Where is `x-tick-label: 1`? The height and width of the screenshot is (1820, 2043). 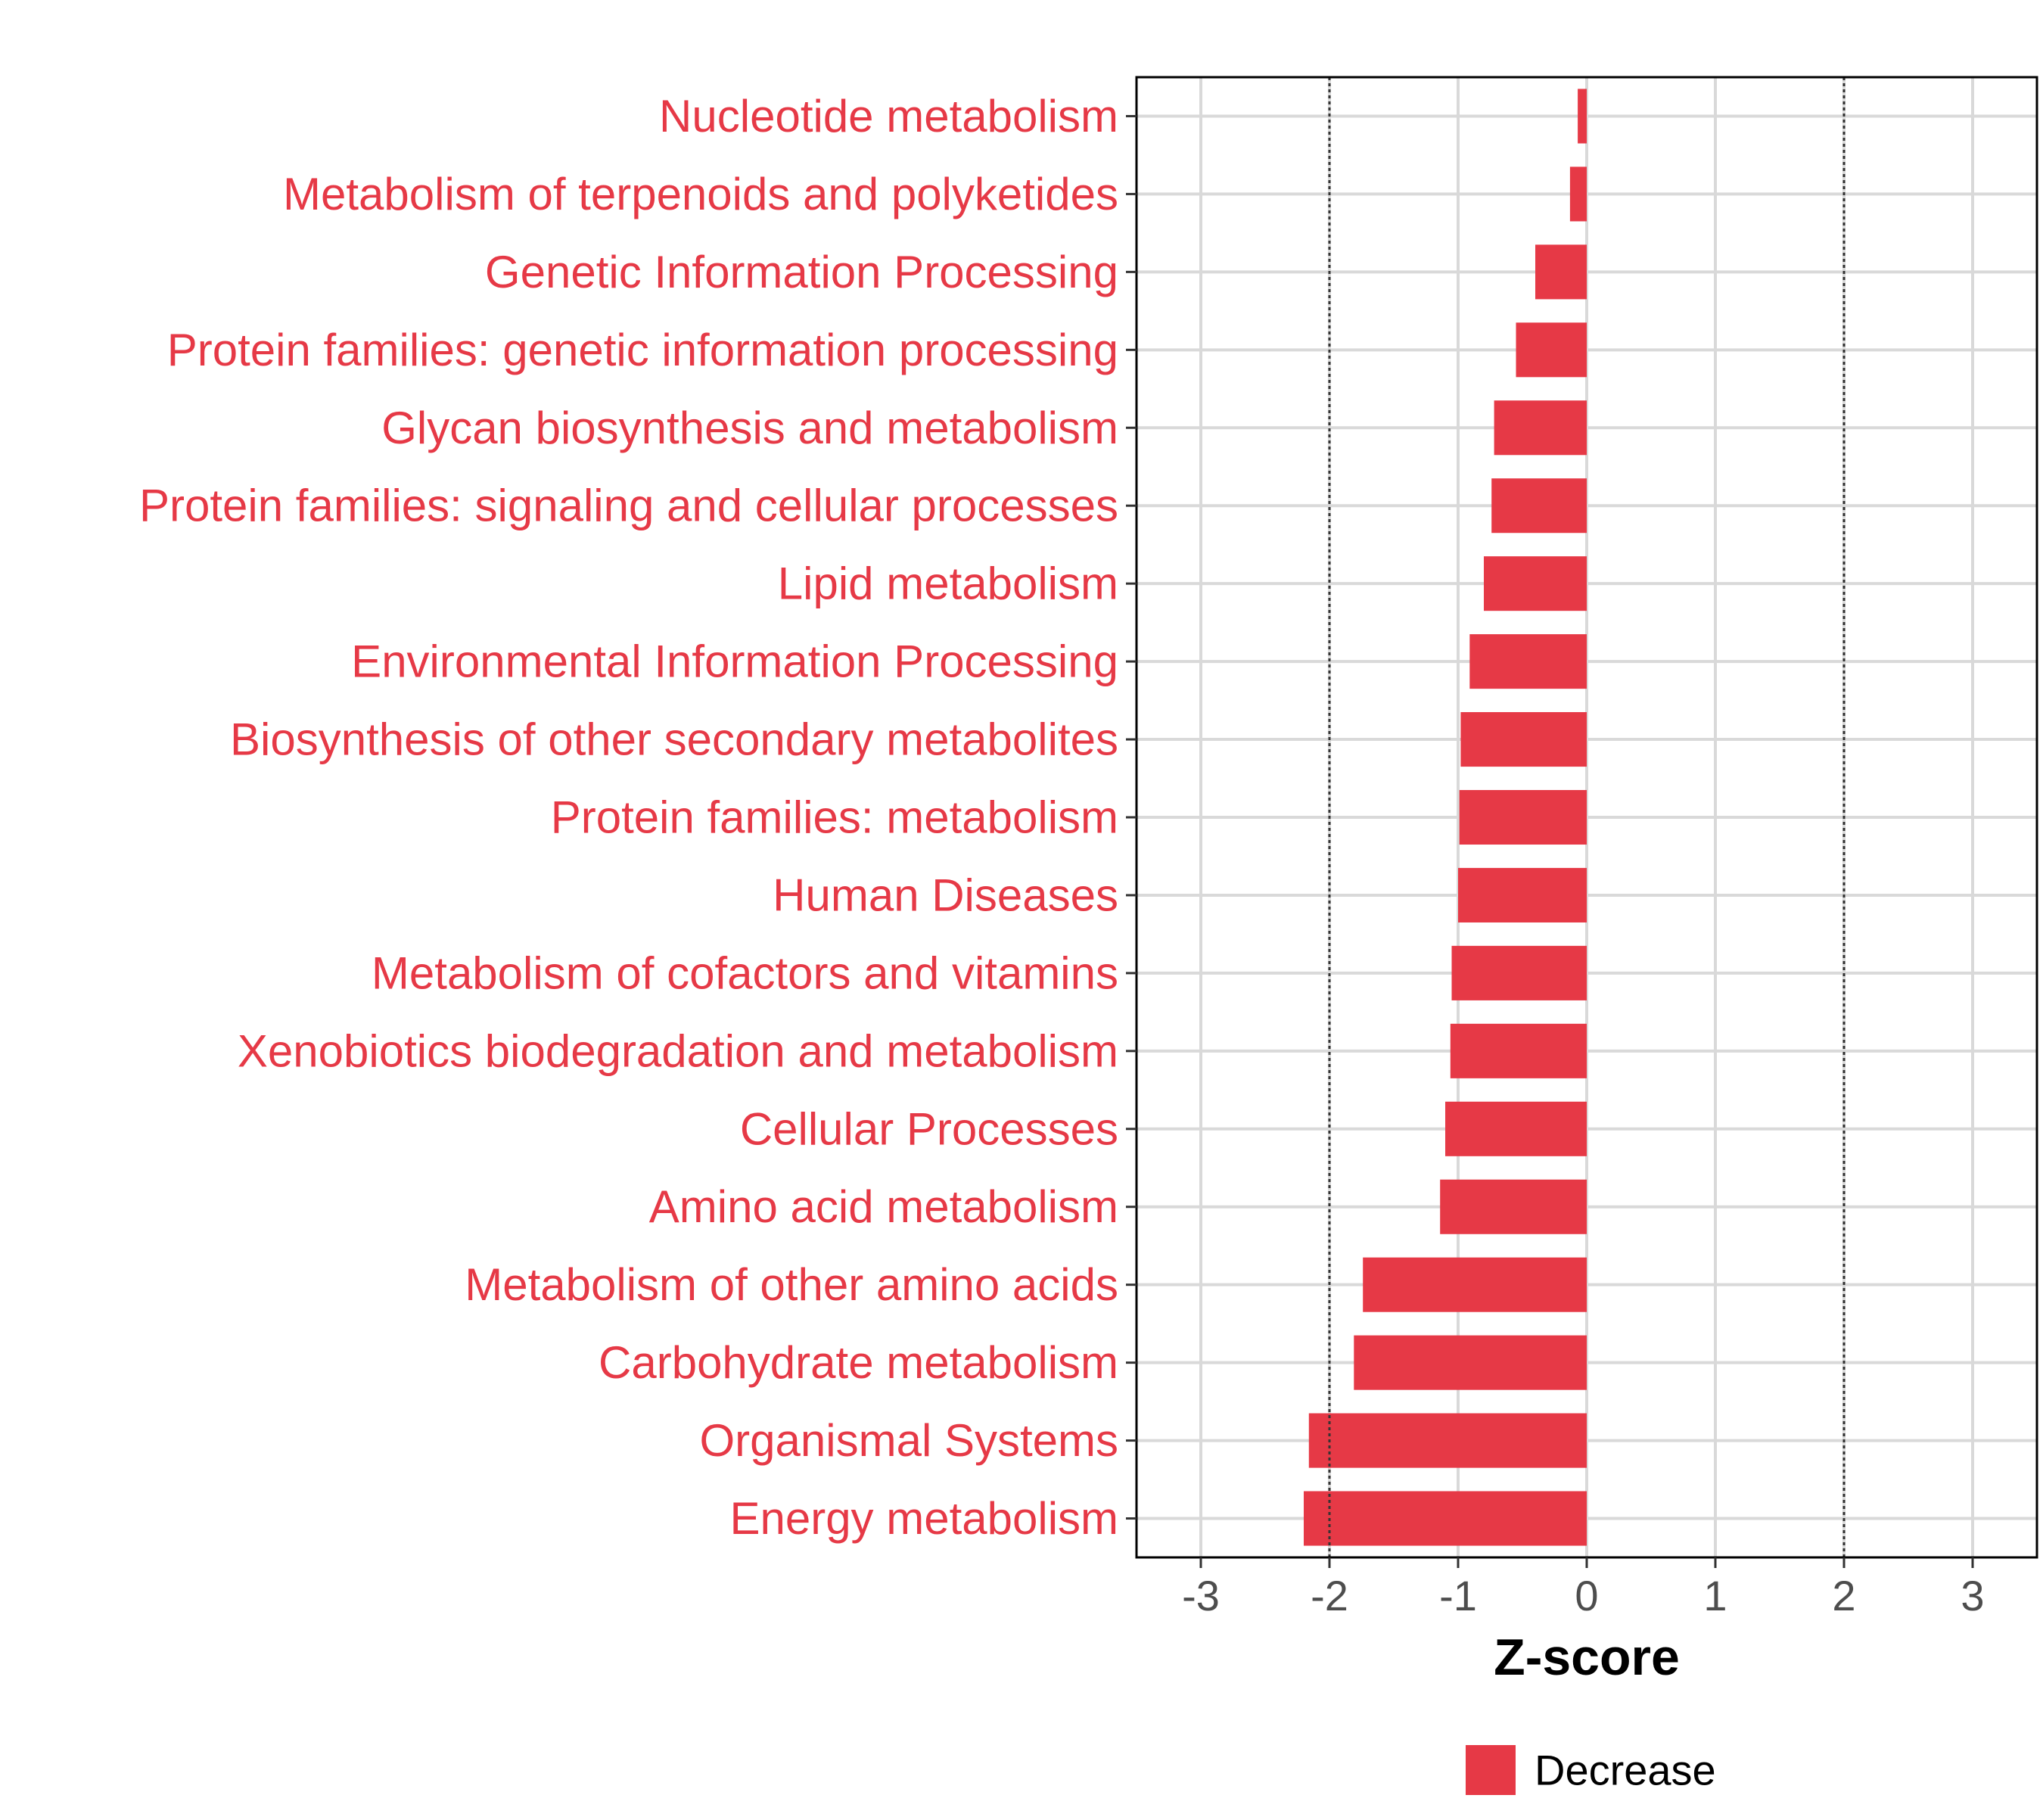
x-tick-label: 1 is located at coordinates (1715, 1596).